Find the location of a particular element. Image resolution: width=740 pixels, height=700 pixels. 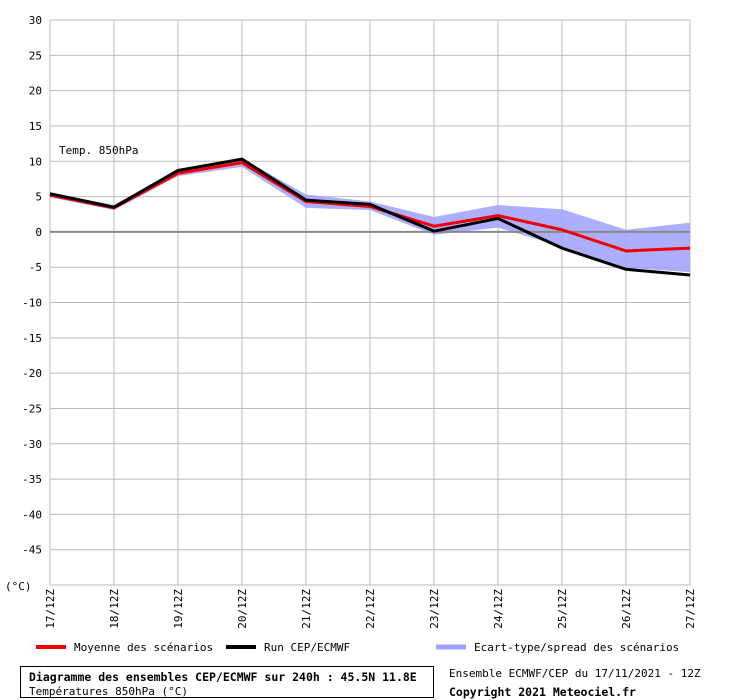

y-tick-label: -25 is located at coordinates (32, 408).